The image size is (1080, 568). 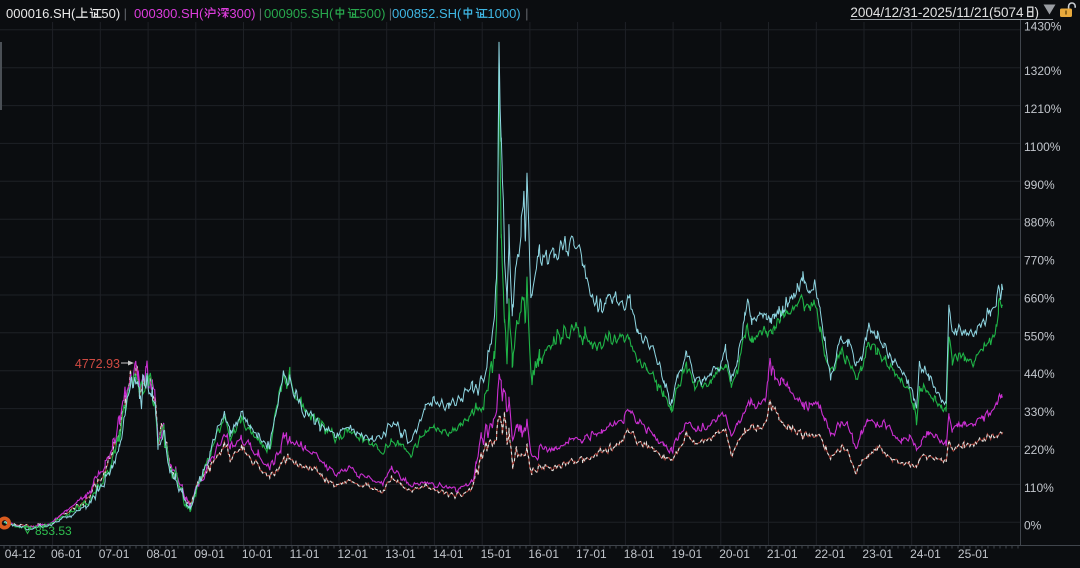 What do you see at coordinates (1039, 412) in the screenshot?
I see `svg-text: 330%` at bounding box center [1039, 412].